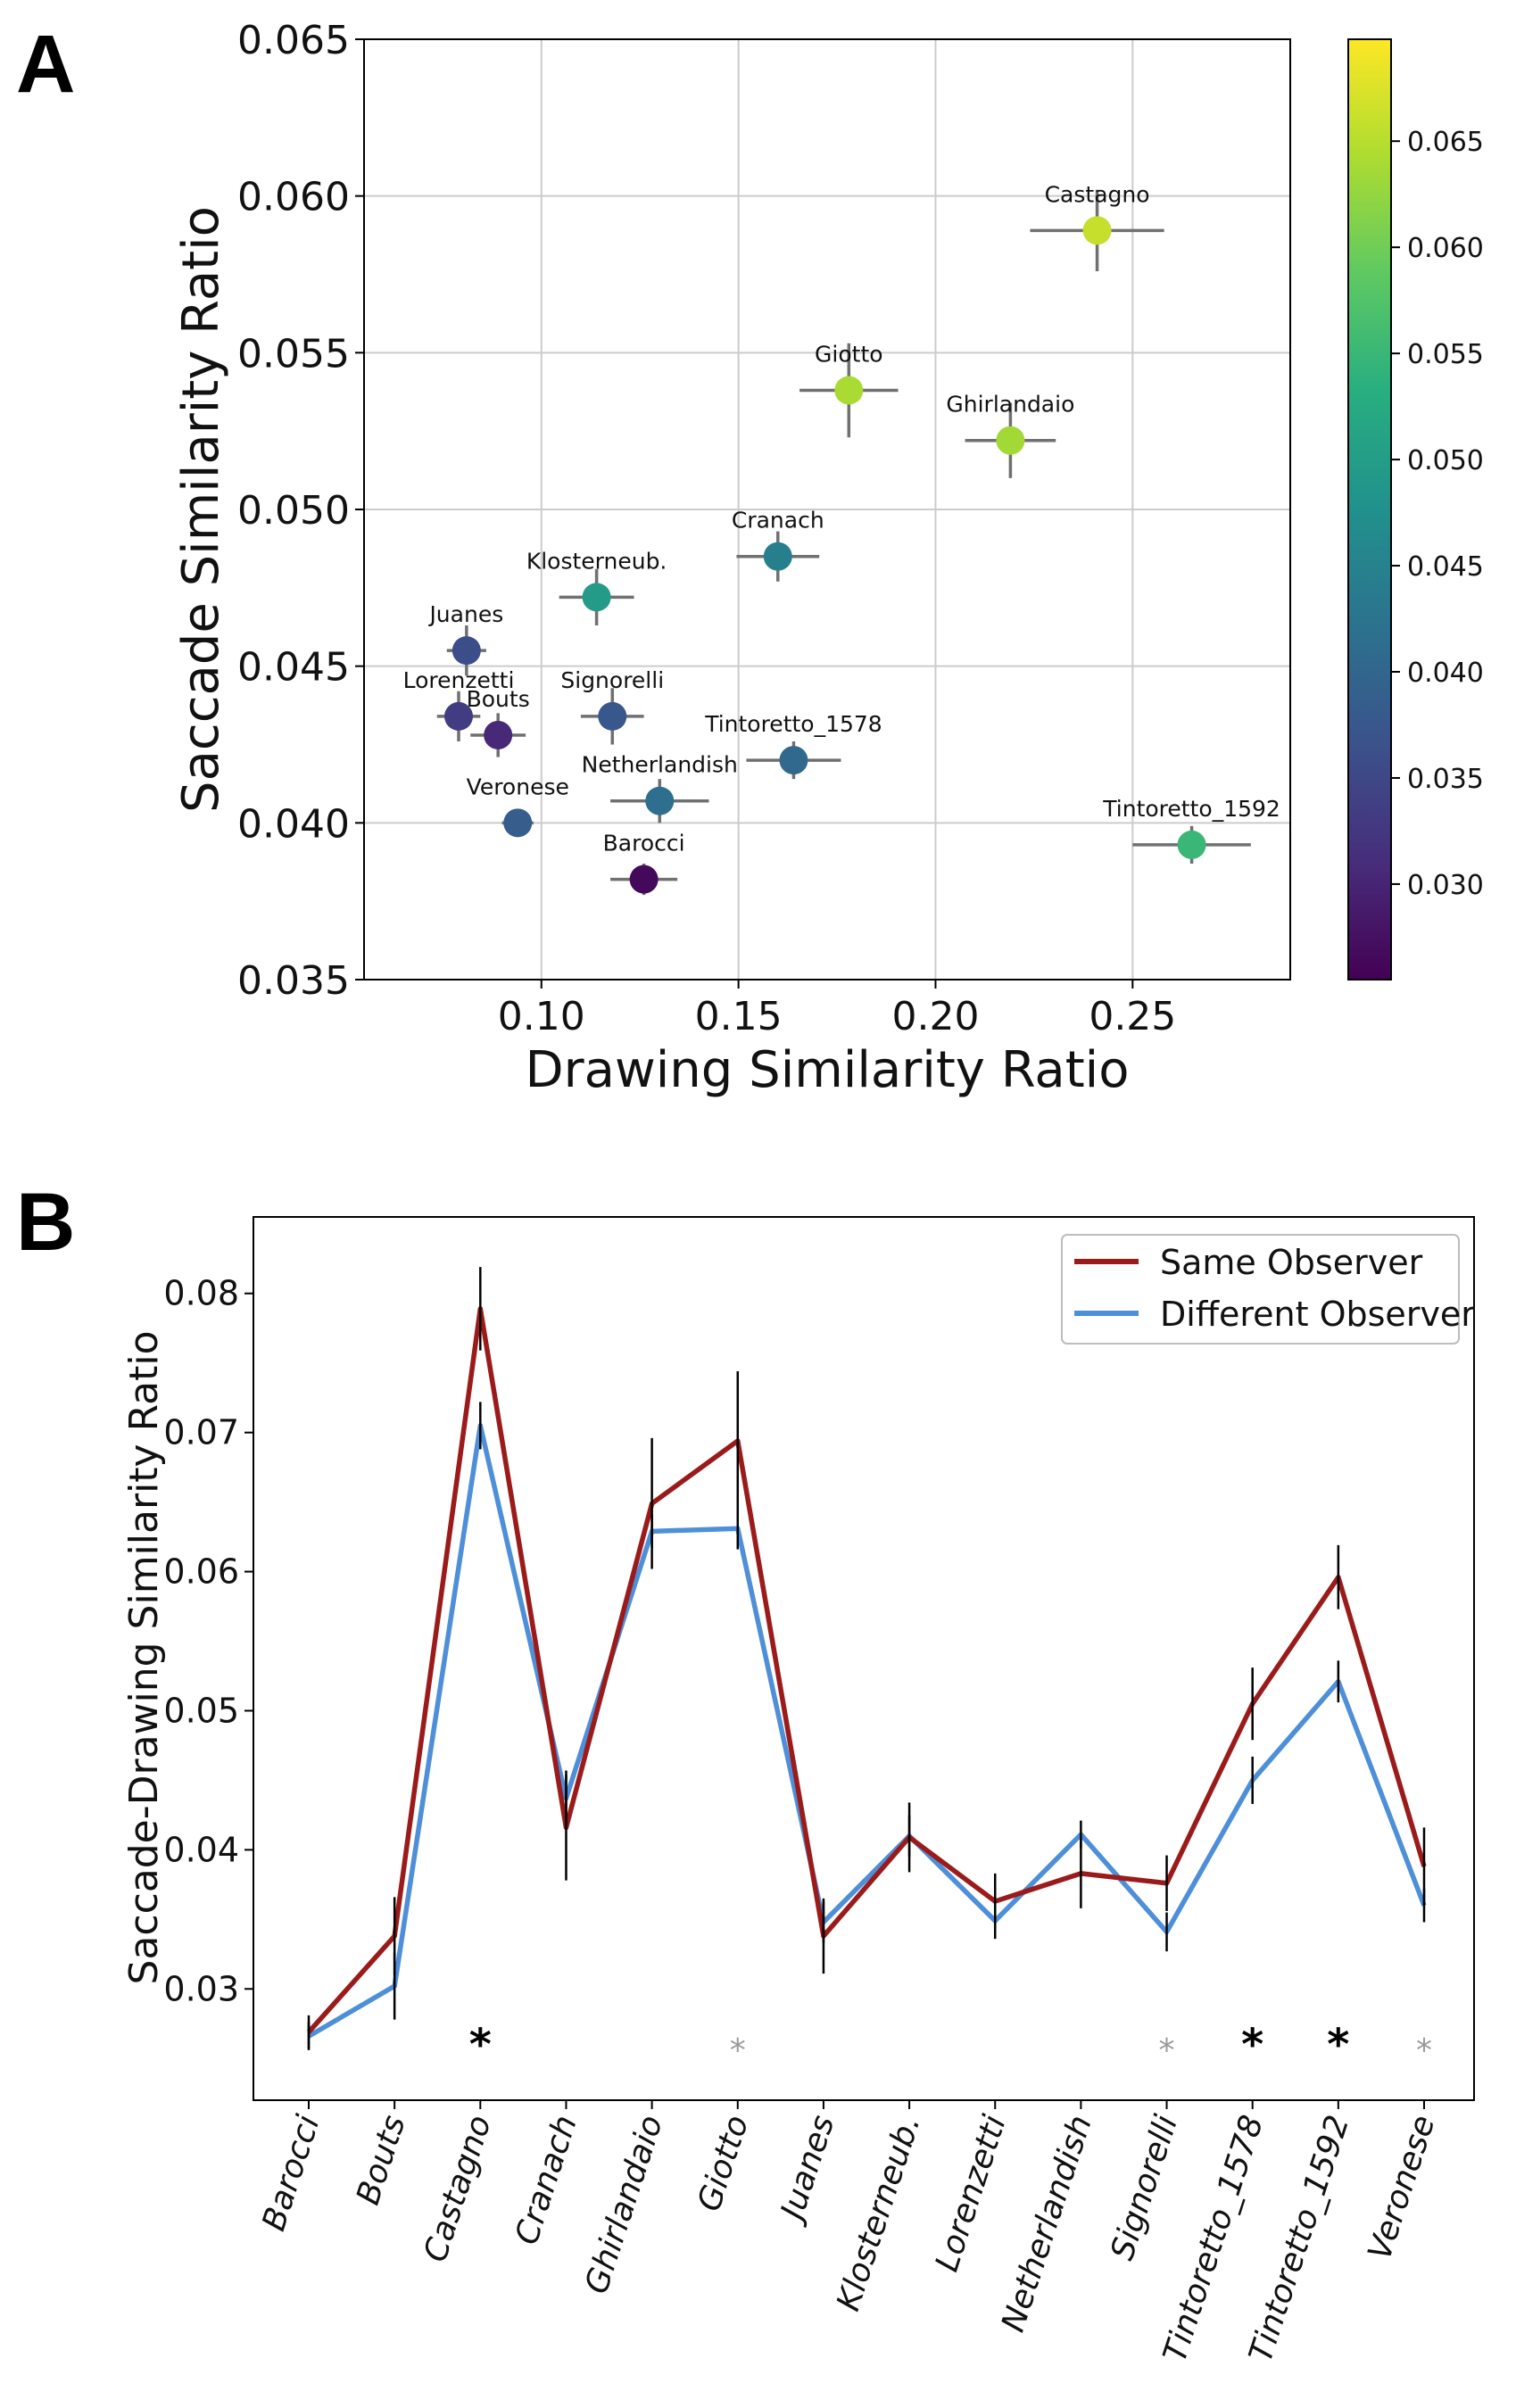  I want to click on y-tick-label: 0.055, so click(293, 354).